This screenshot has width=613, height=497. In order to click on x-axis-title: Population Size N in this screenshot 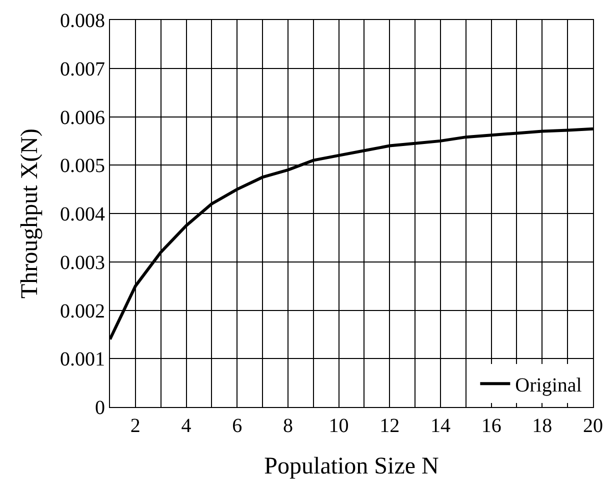, I will do `click(351, 466)`.